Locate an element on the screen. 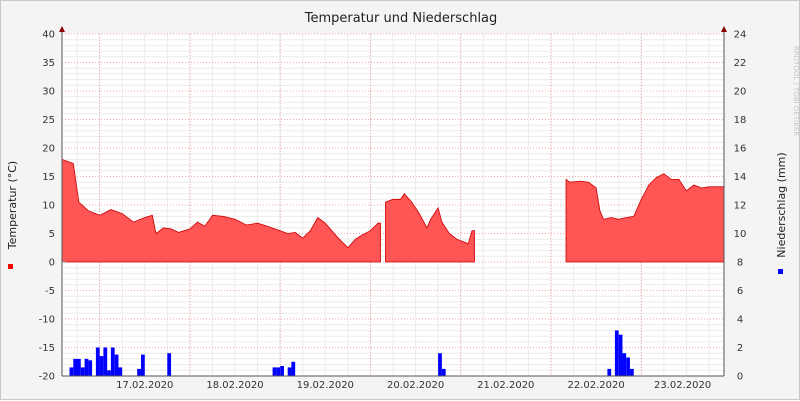  left-tick-labels: -20 -15 -10 -5 0 5 10 15 20 25 30 35 40 is located at coordinates (47, 206).